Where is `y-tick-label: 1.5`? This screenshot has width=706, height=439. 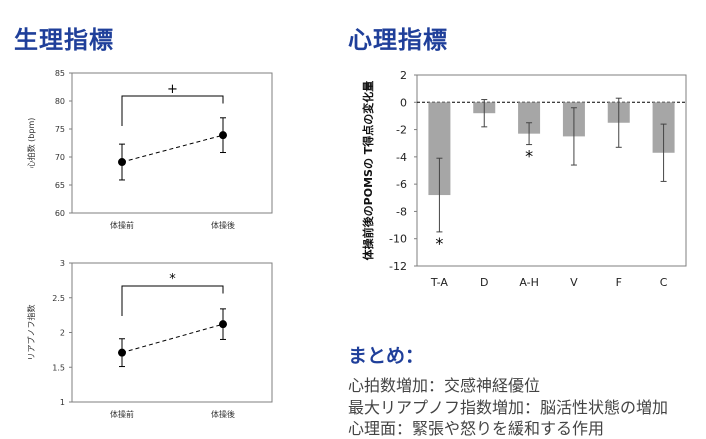
y-tick-label: 1.5 is located at coordinates (58, 367).